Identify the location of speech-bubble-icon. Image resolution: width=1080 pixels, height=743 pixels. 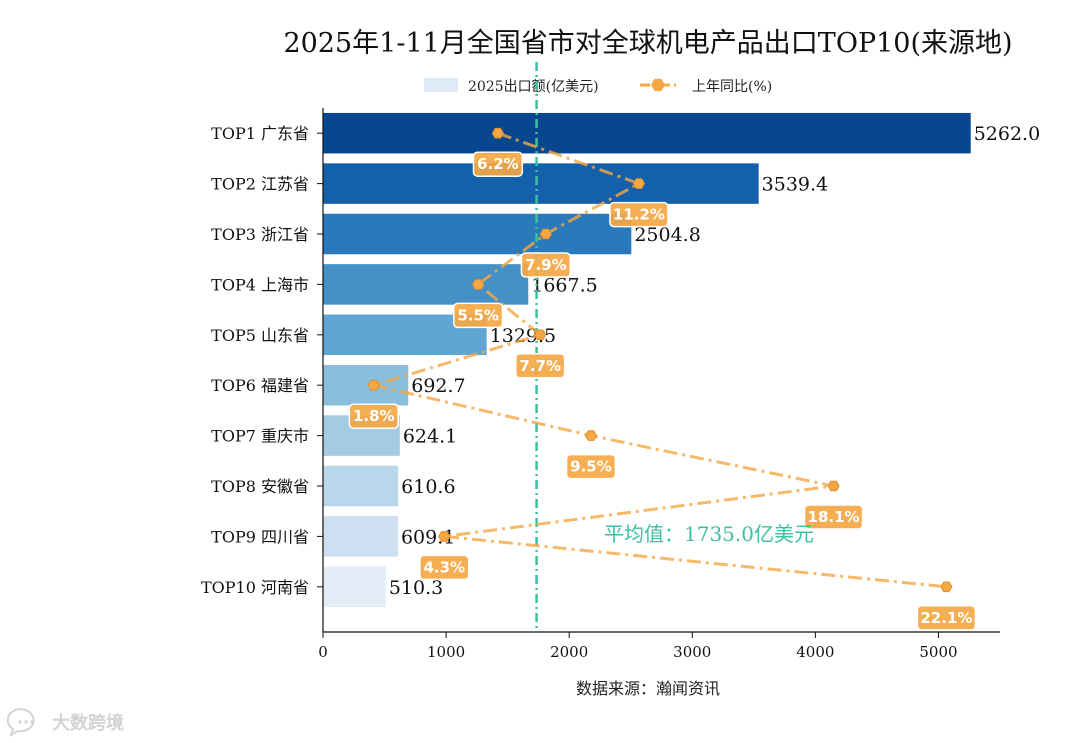
(20, 723).